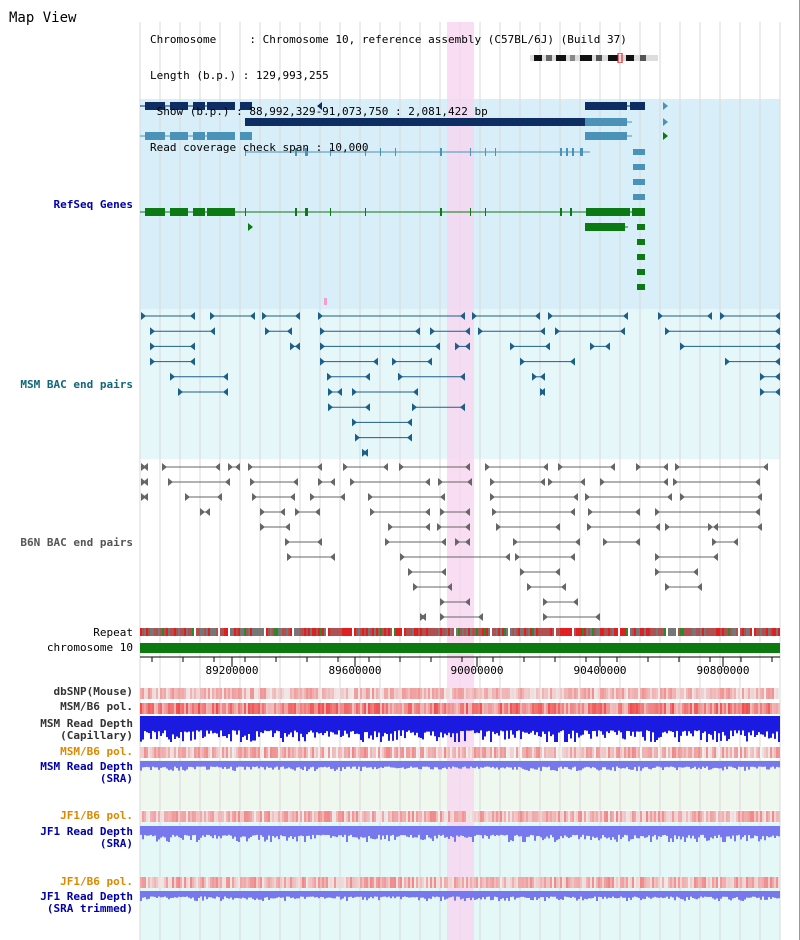  Describe the element at coordinates (86, 903) in the screenshot. I see `jf1-depth-trimmed-label: JF1 Read Depth (SRA trimmed)` at that location.